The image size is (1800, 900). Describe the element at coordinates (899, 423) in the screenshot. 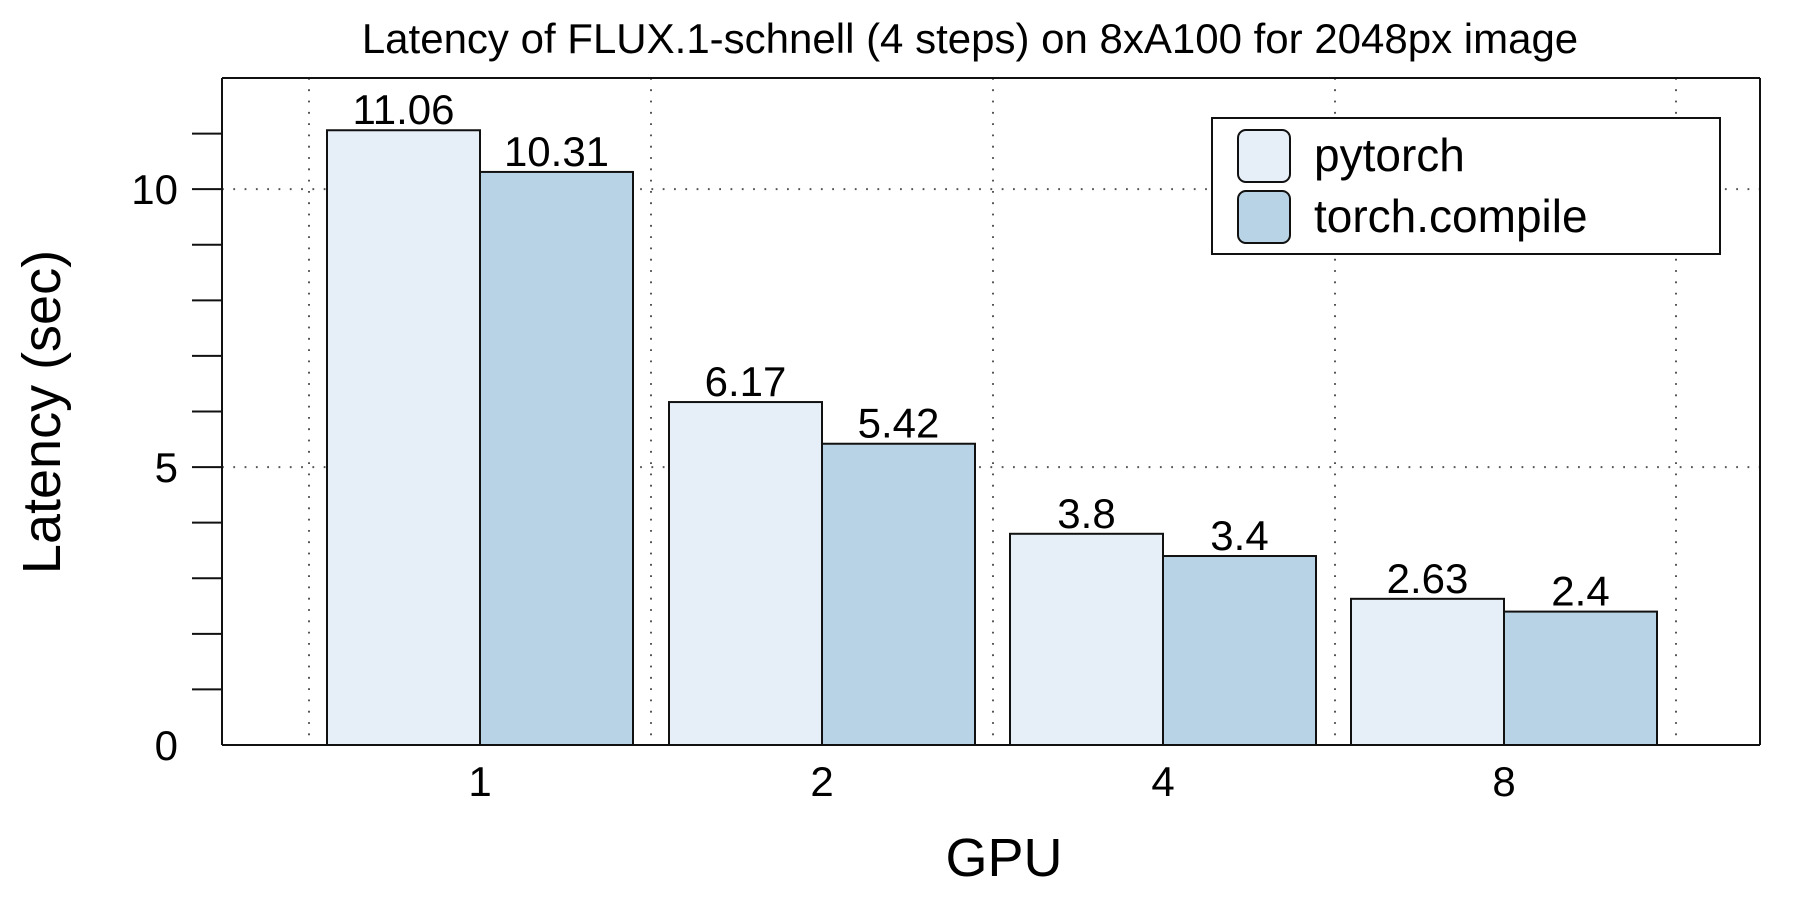

I see `data-label: 5.42` at that location.